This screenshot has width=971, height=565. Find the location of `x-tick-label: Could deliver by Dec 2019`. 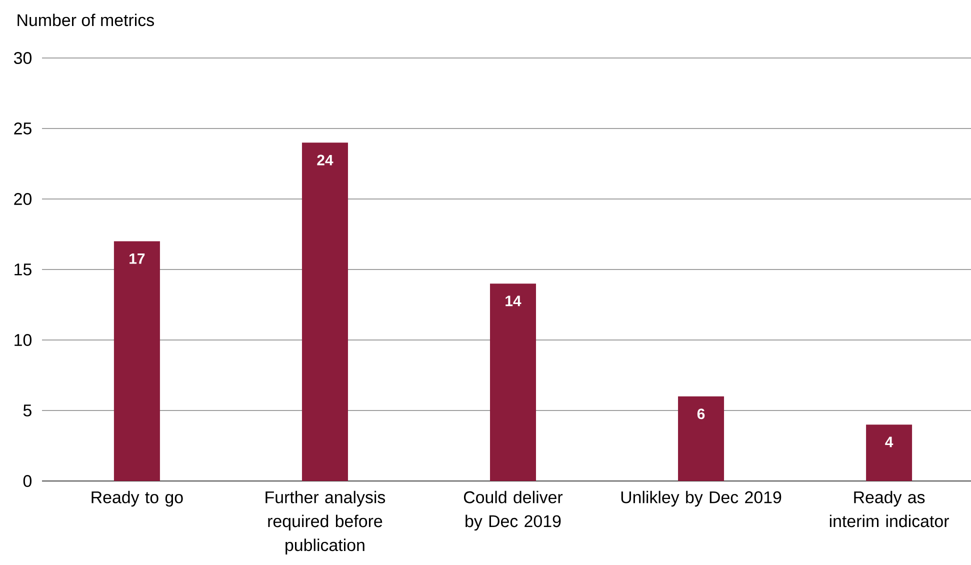

x-tick-label: Could deliver by Dec 2019 is located at coordinates (513, 510).